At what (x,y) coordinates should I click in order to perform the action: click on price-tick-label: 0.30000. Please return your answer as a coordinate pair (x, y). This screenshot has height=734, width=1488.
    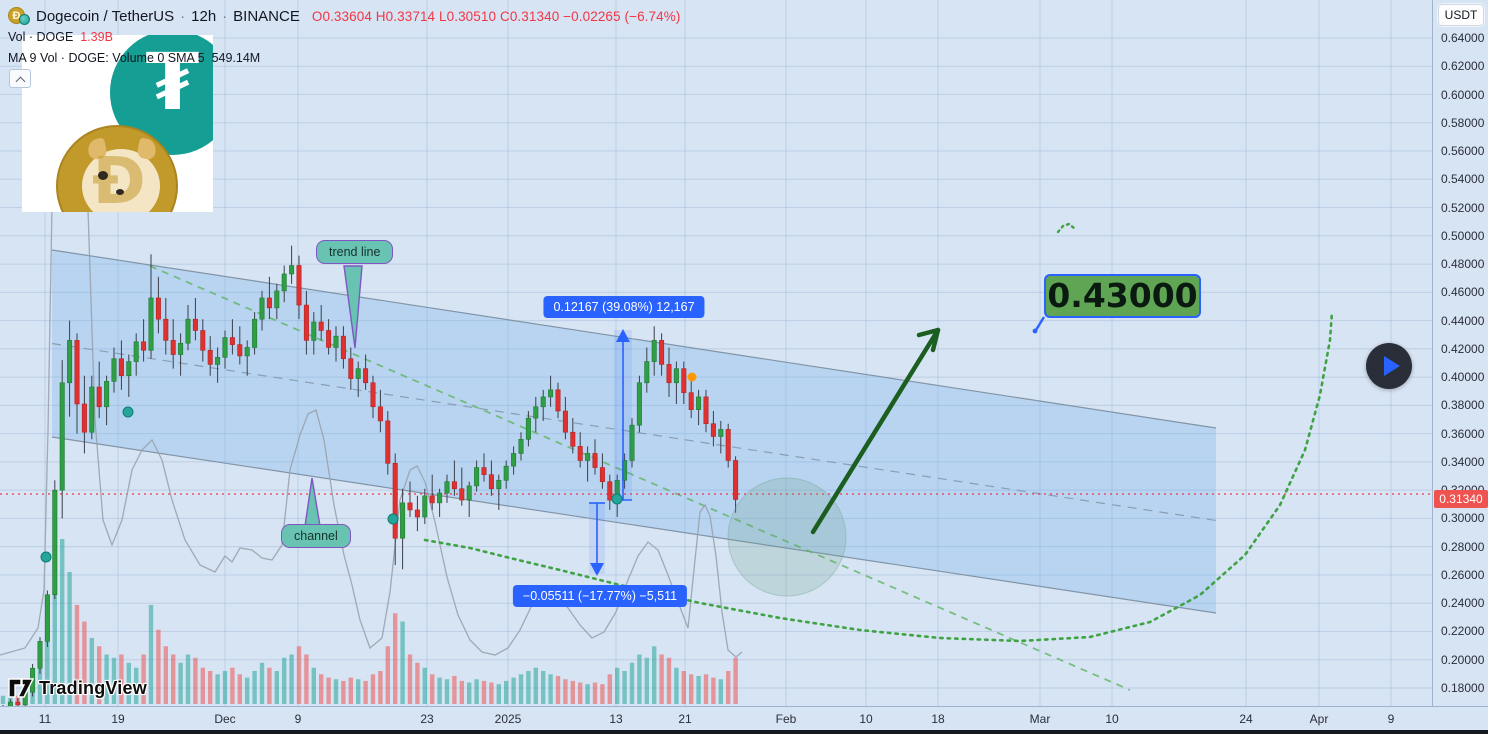
    Looking at the image, I should click on (1463, 518).